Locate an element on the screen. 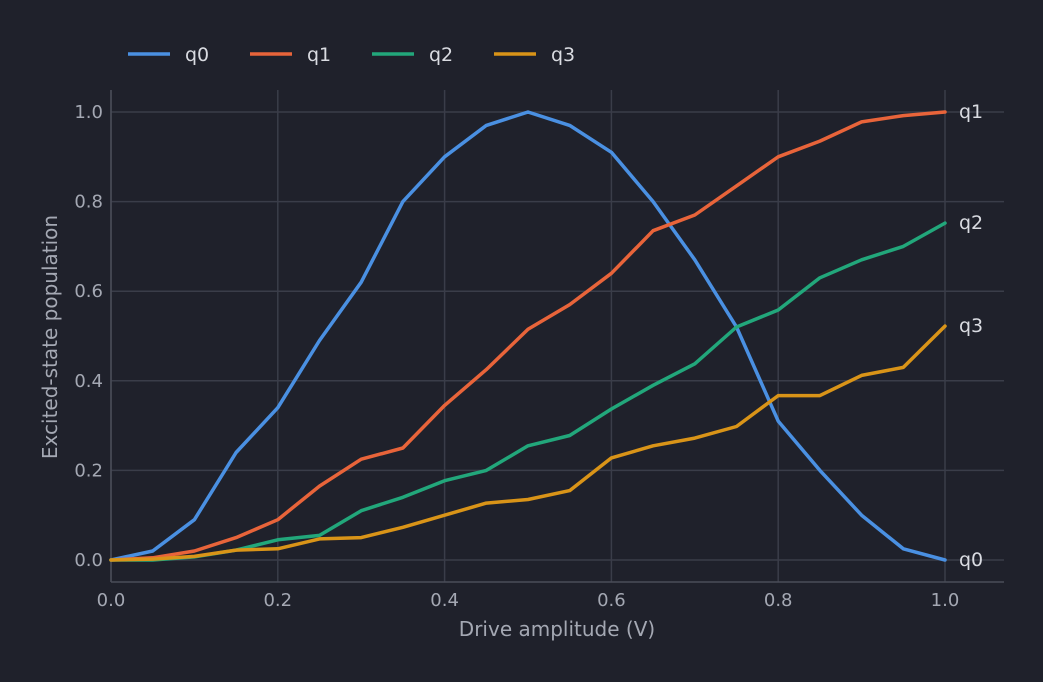 The image size is (1043, 682). y-tick-label: 0.4 is located at coordinates (88, 381).